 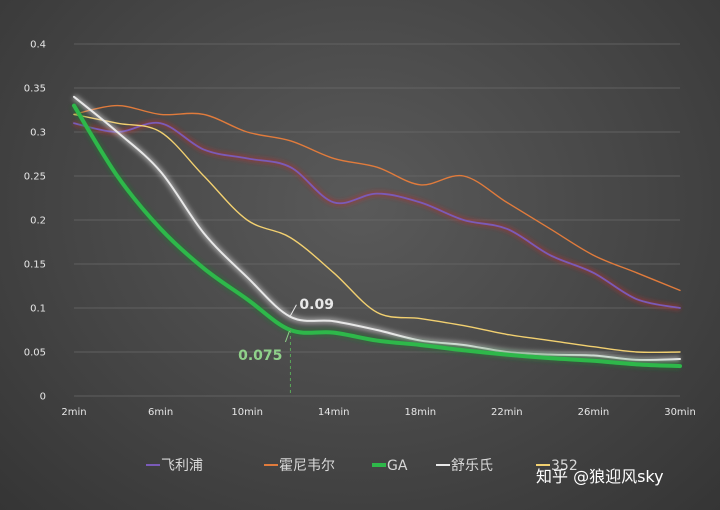 I want to click on x-tick-label: 10min, so click(x=247, y=412).